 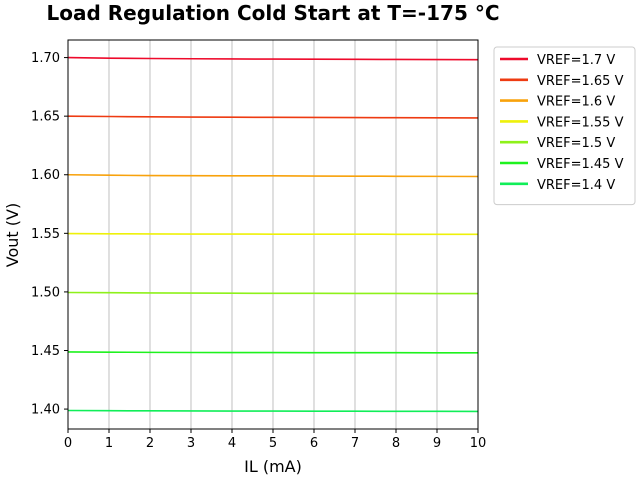 I want to click on x-tick-label: 3, so click(x=191, y=443).